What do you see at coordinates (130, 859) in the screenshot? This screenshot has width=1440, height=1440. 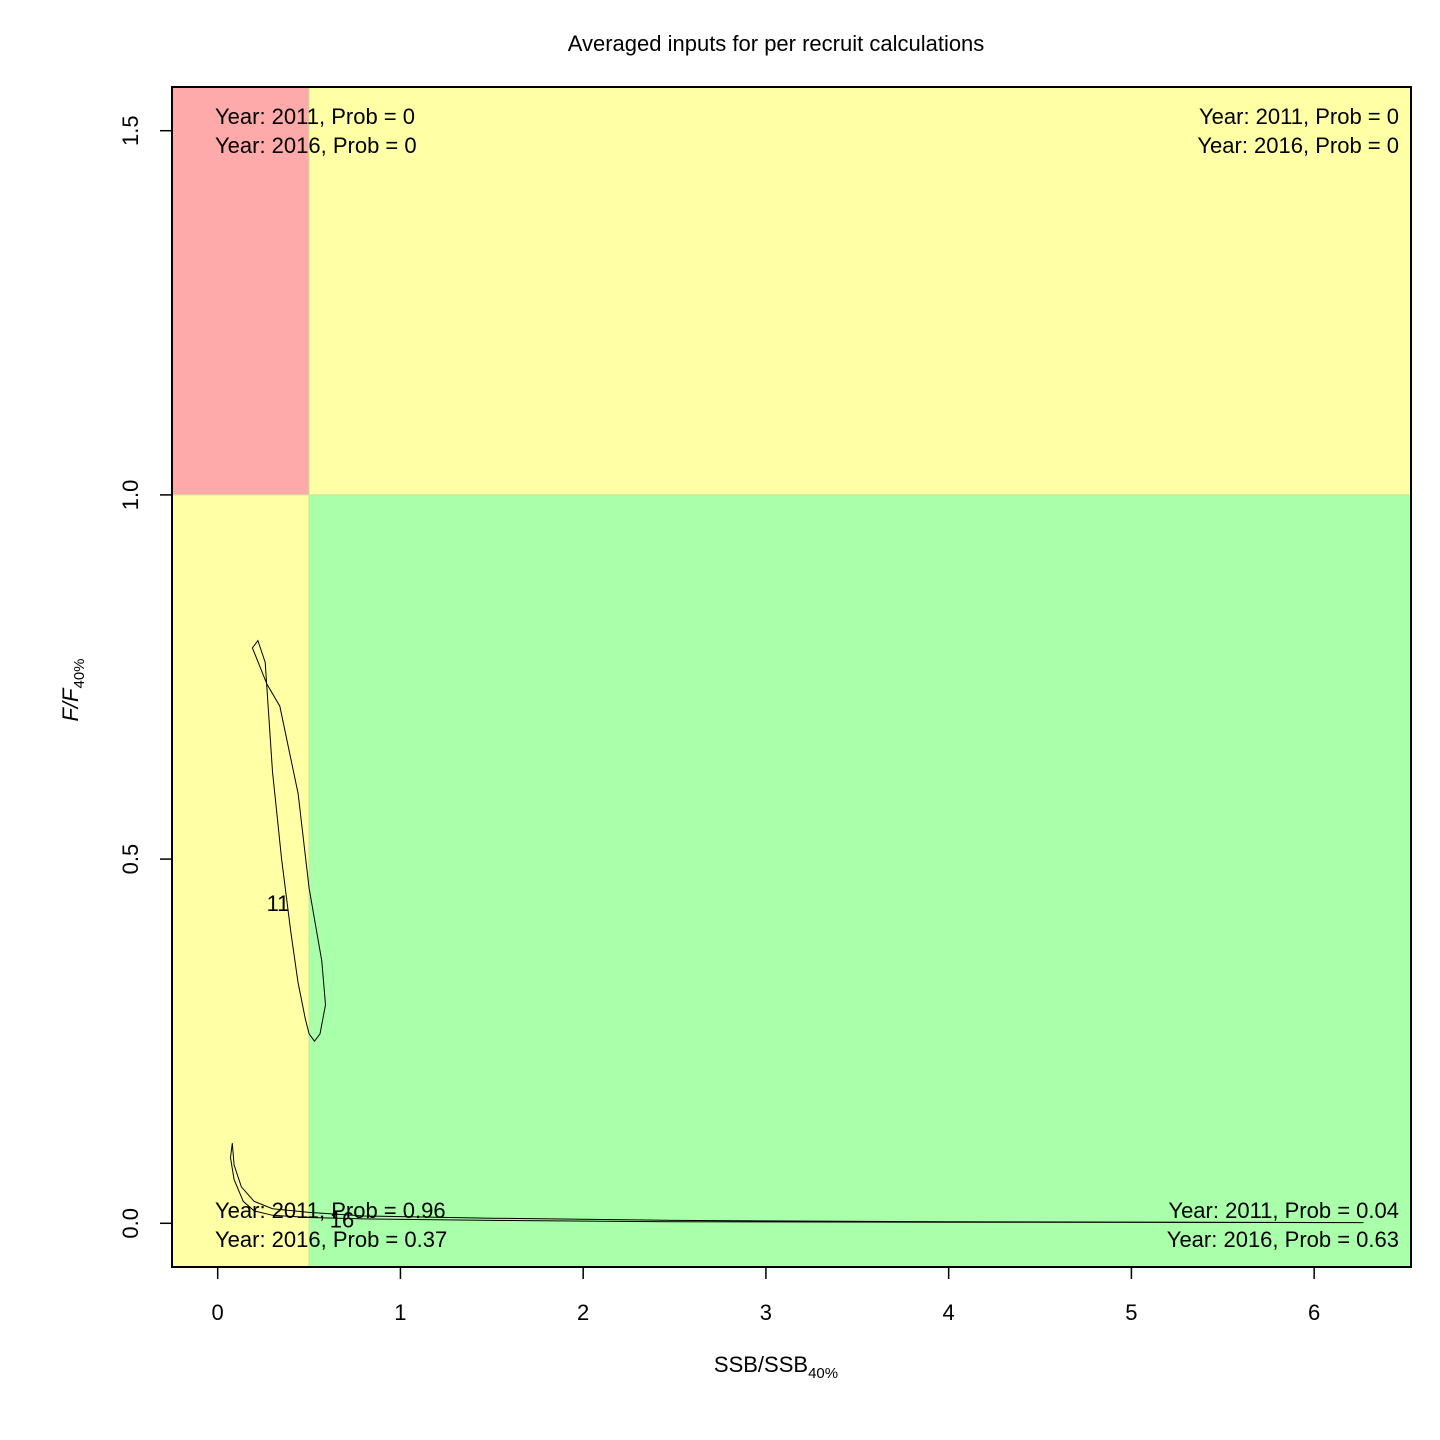 I see `y-tick-label: 0.5` at bounding box center [130, 859].